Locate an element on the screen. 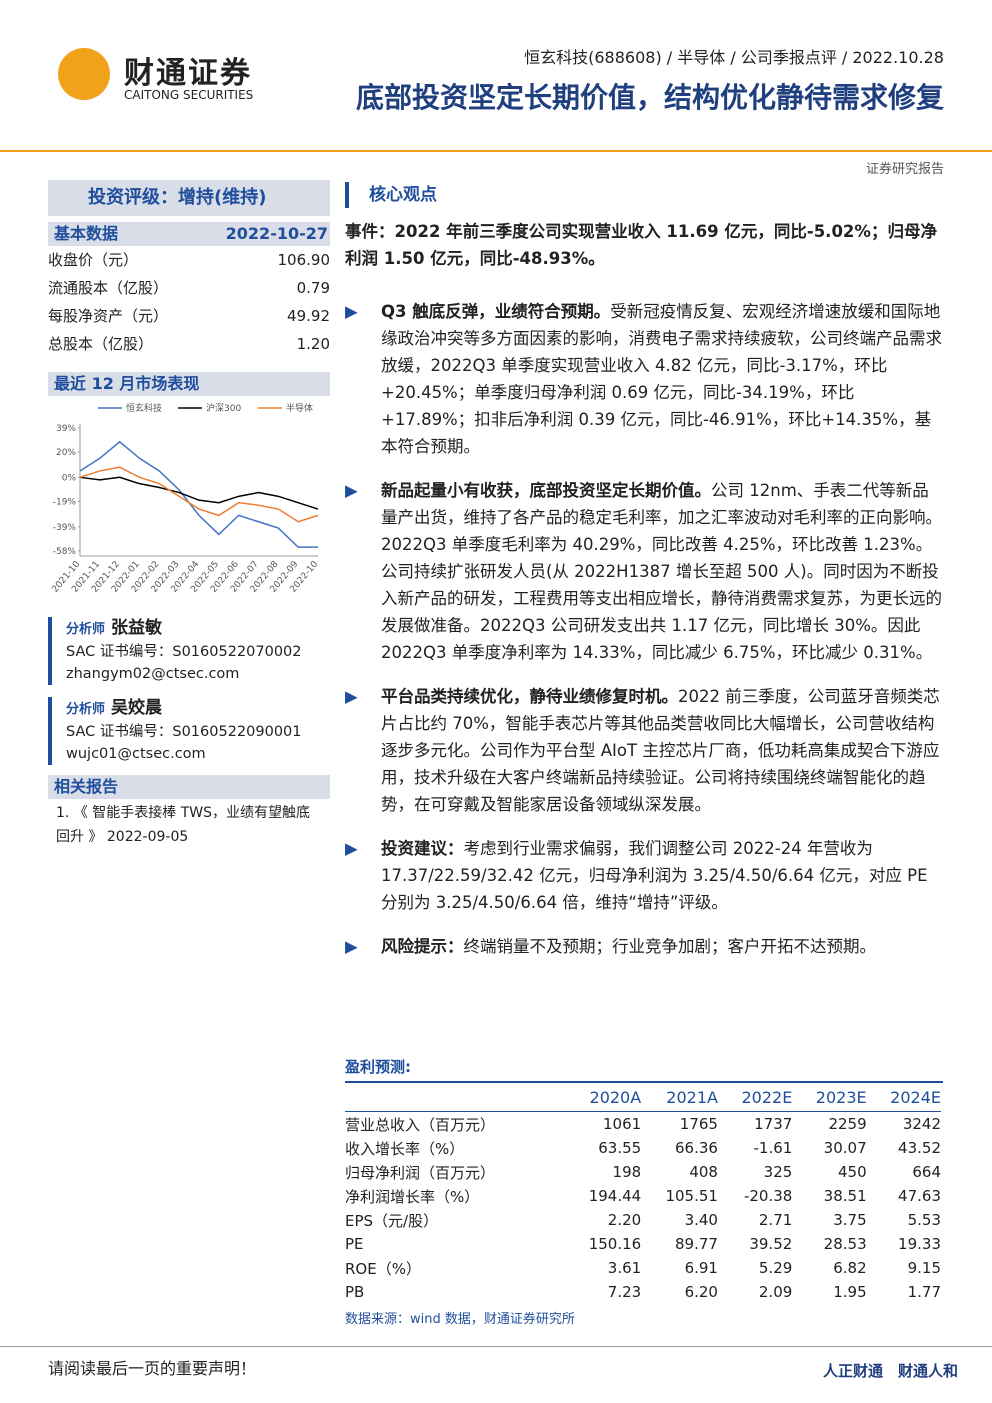 The width and height of the screenshot is (992, 1403). table-source: 数据来源：wind 数据，财通证券研究所 is located at coordinates (460, 1319).